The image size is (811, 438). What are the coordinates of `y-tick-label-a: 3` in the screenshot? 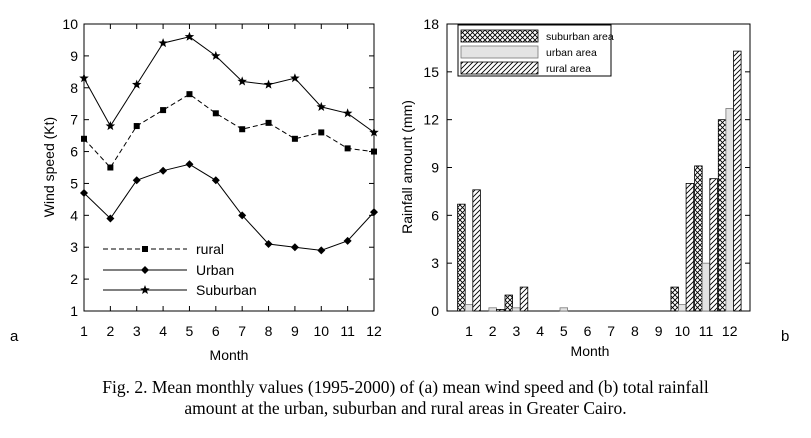 It's located at (74, 247).